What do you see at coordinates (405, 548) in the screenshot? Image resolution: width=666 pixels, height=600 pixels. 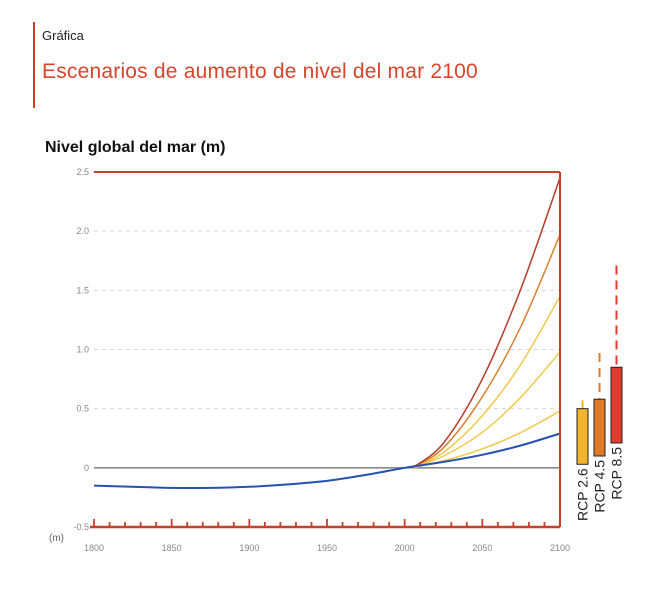 I see `x-tick-label: 2000` at bounding box center [405, 548].